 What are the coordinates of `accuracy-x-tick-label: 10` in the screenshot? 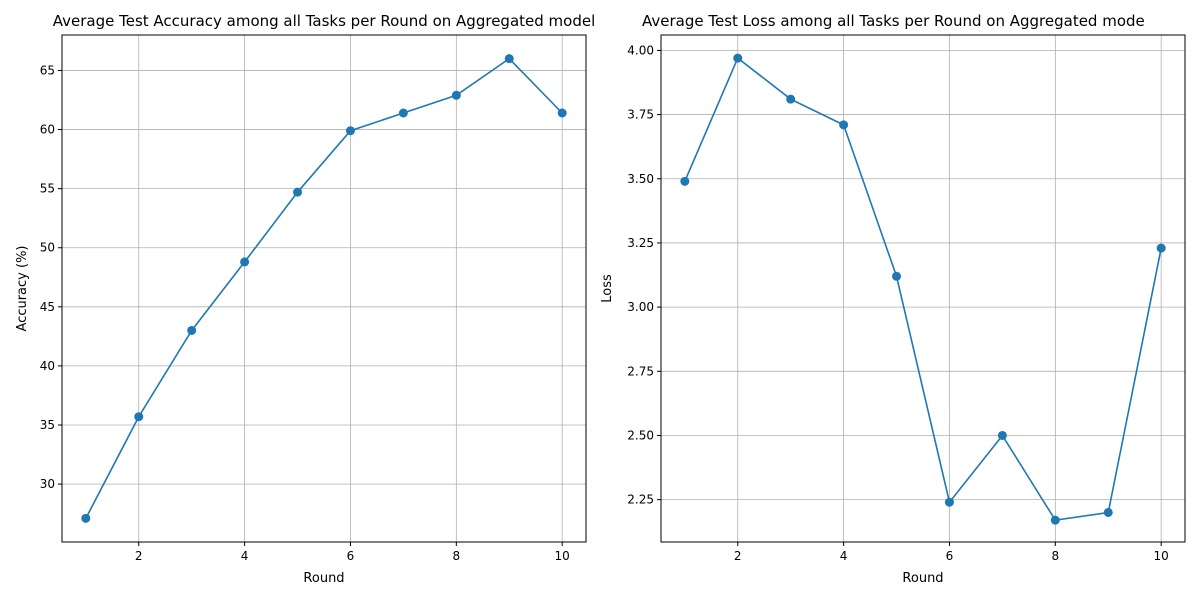 It's located at (562, 556).